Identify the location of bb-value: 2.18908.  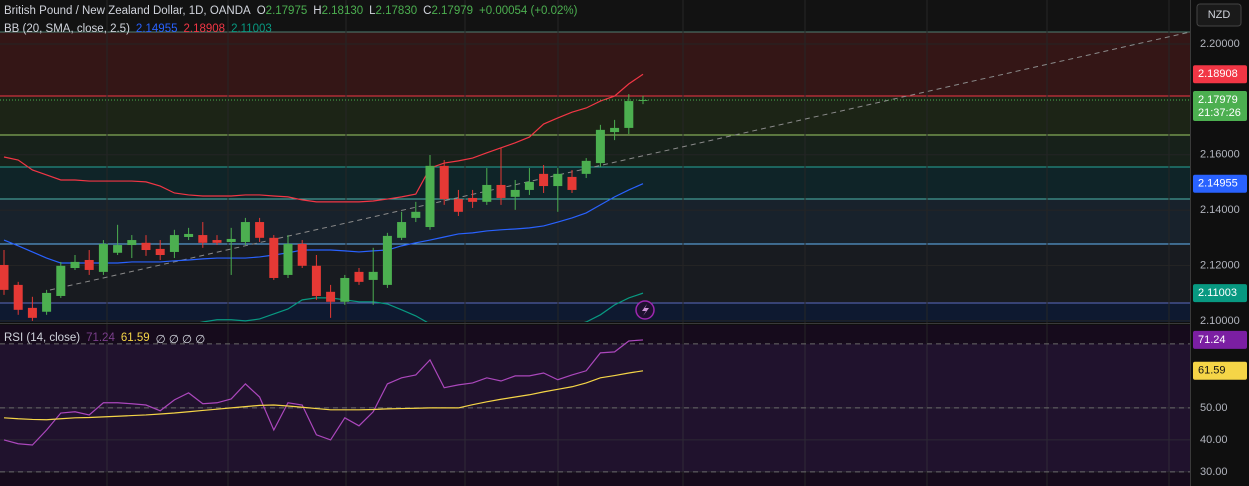
(204, 29).